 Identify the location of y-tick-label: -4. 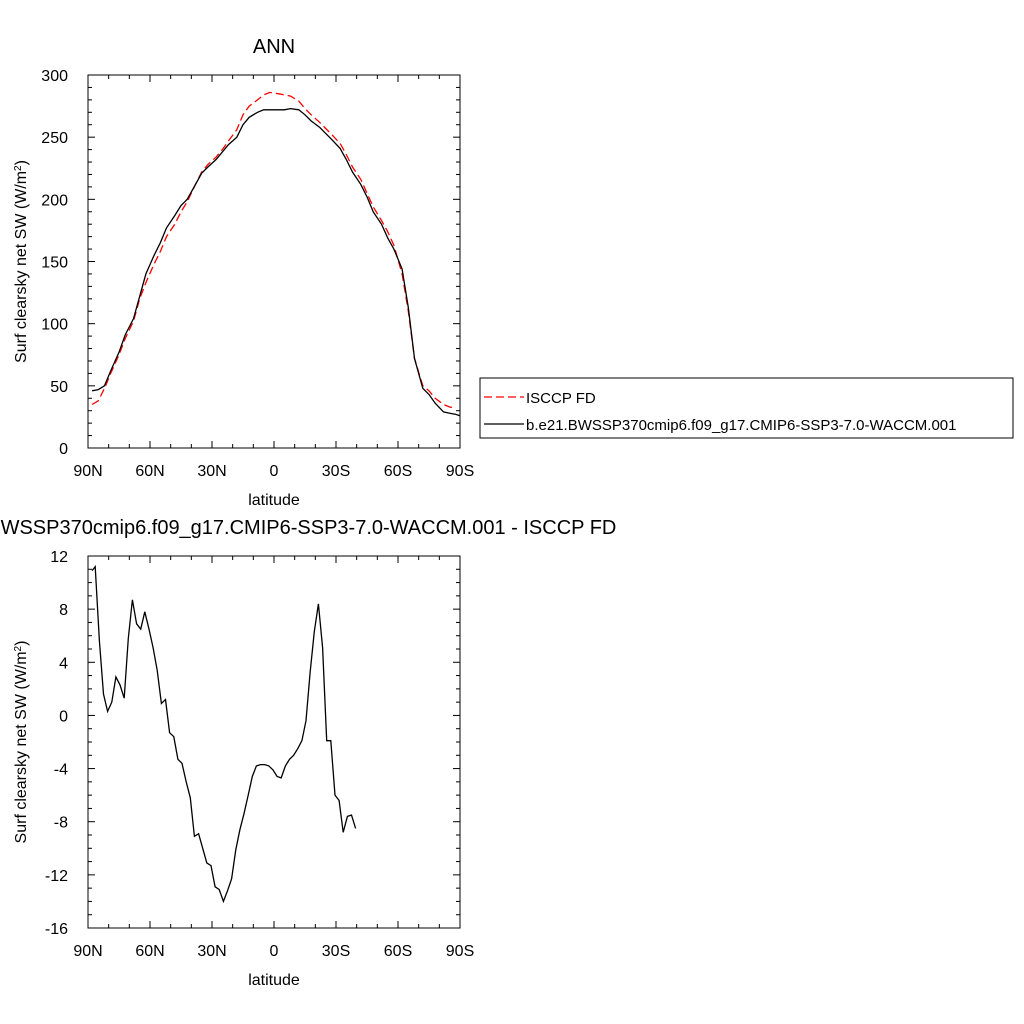
(61, 770).